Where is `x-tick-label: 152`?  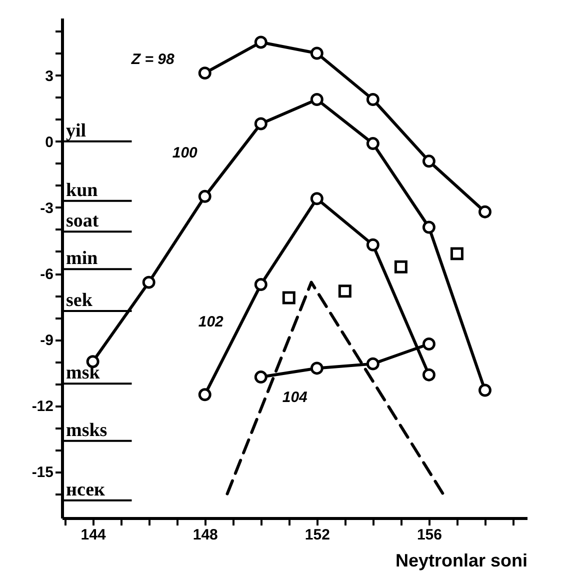
x-tick-label: 152 is located at coordinates (317, 535).